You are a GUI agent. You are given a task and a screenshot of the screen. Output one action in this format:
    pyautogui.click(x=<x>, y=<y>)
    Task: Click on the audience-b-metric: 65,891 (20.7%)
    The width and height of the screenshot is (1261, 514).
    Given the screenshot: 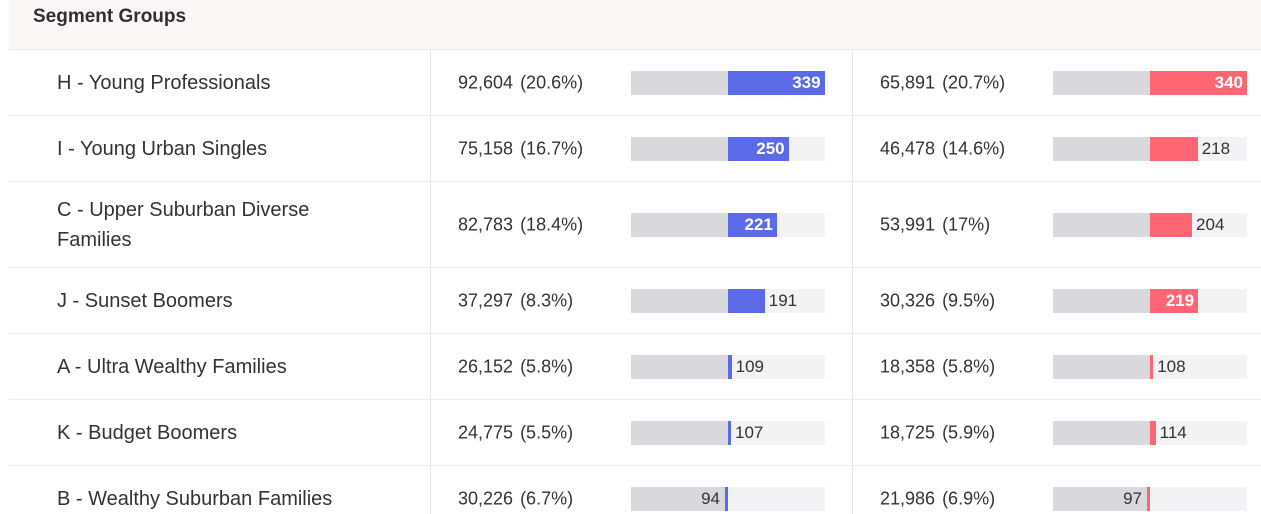 What is the action you would take?
    pyautogui.click(x=942, y=82)
    